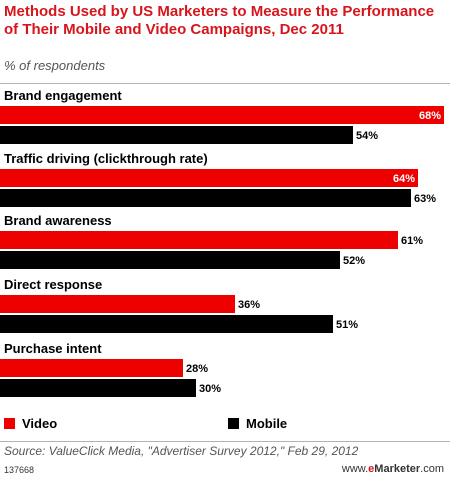 Image resolution: width=450 pixels, height=481 pixels. Describe the element at coordinates (197, 369) in the screenshot. I see `value-label-video-purchase-intent: 28%` at that location.